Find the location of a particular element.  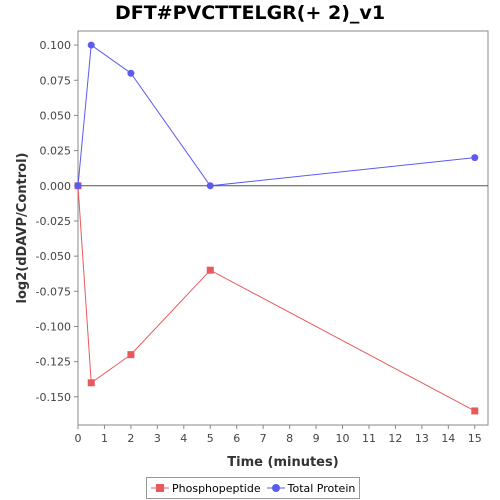

x-tick-label: 6 is located at coordinates (236, 438).